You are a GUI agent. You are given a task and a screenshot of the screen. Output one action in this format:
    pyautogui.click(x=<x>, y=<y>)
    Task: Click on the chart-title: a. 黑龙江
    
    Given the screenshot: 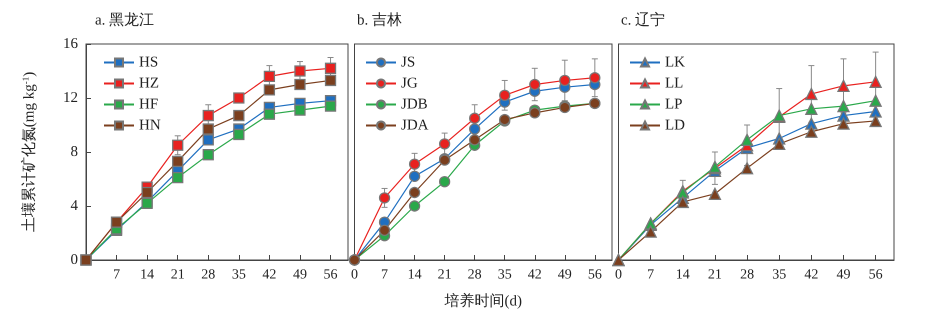 What is the action you would take?
    pyautogui.click(x=124, y=20)
    